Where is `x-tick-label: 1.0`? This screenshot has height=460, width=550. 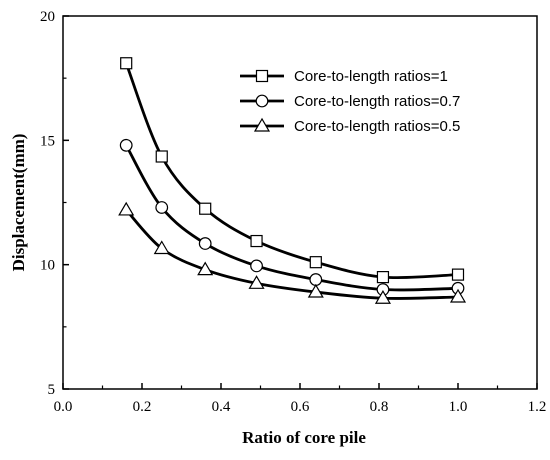
x-tick-label: 1.0 is located at coordinates (458, 407).